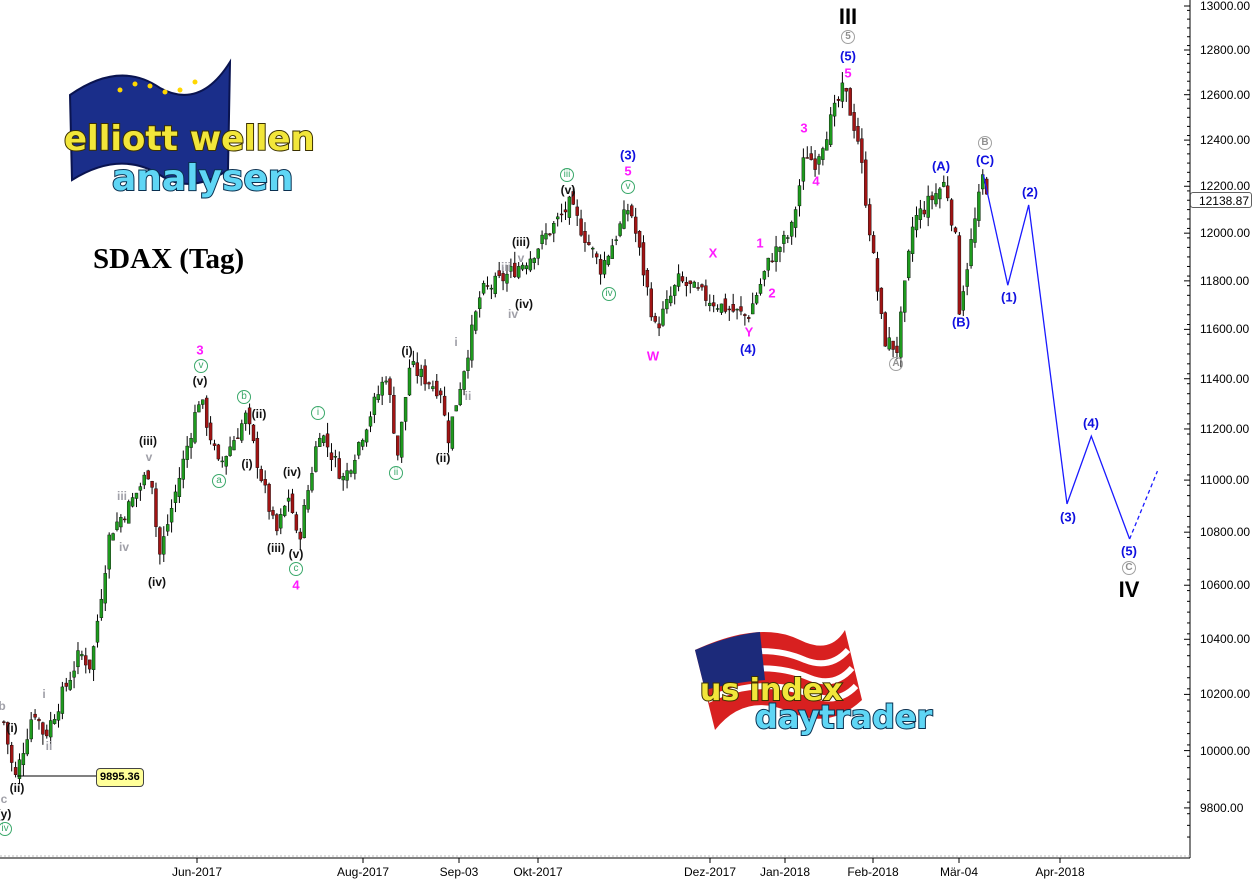 This screenshot has height=880, width=1256. Describe the element at coordinates (1225, 585) in the screenshot. I see `y-tick-label: 10600.00` at that location.